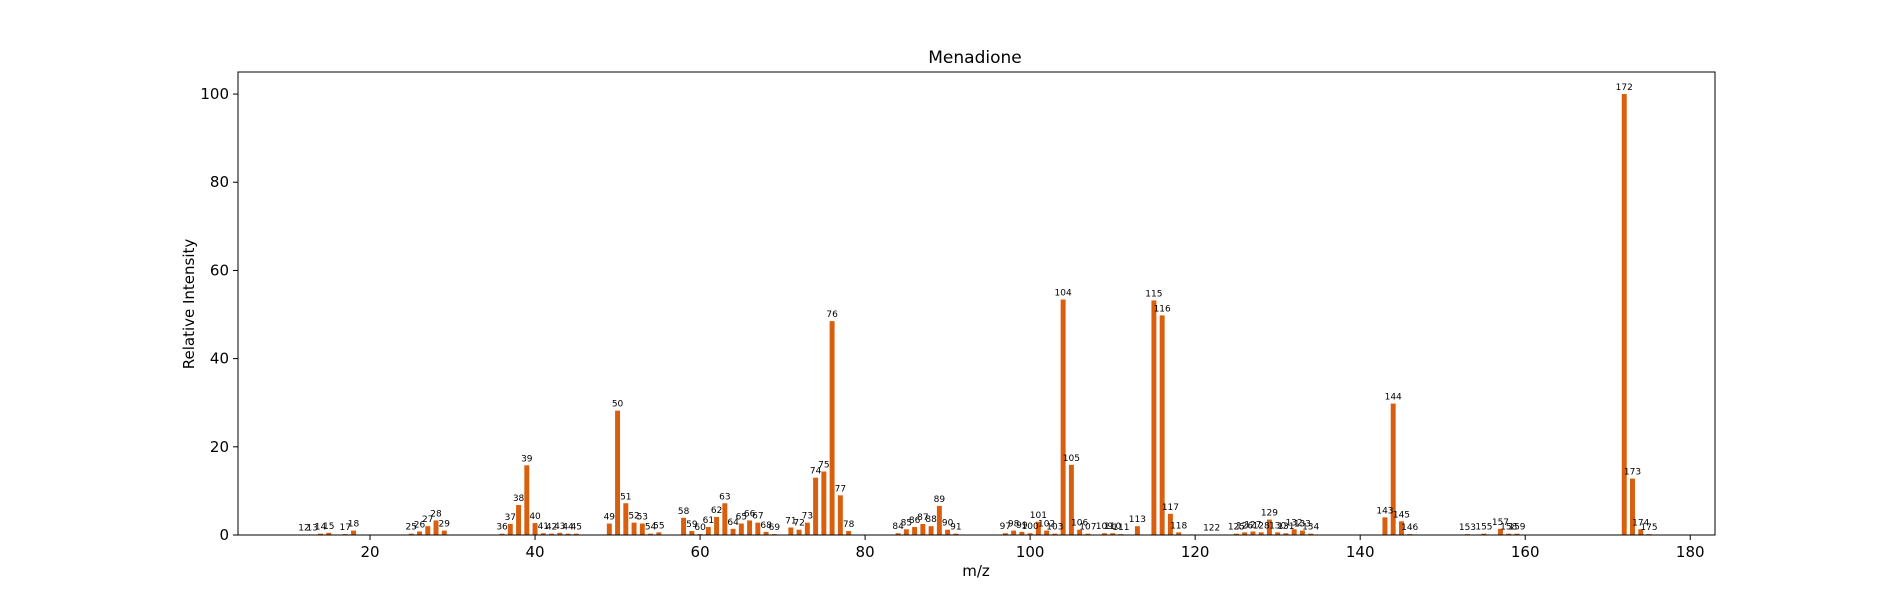  I want to click on peak-label-mz-73: 73, so click(807, 517).